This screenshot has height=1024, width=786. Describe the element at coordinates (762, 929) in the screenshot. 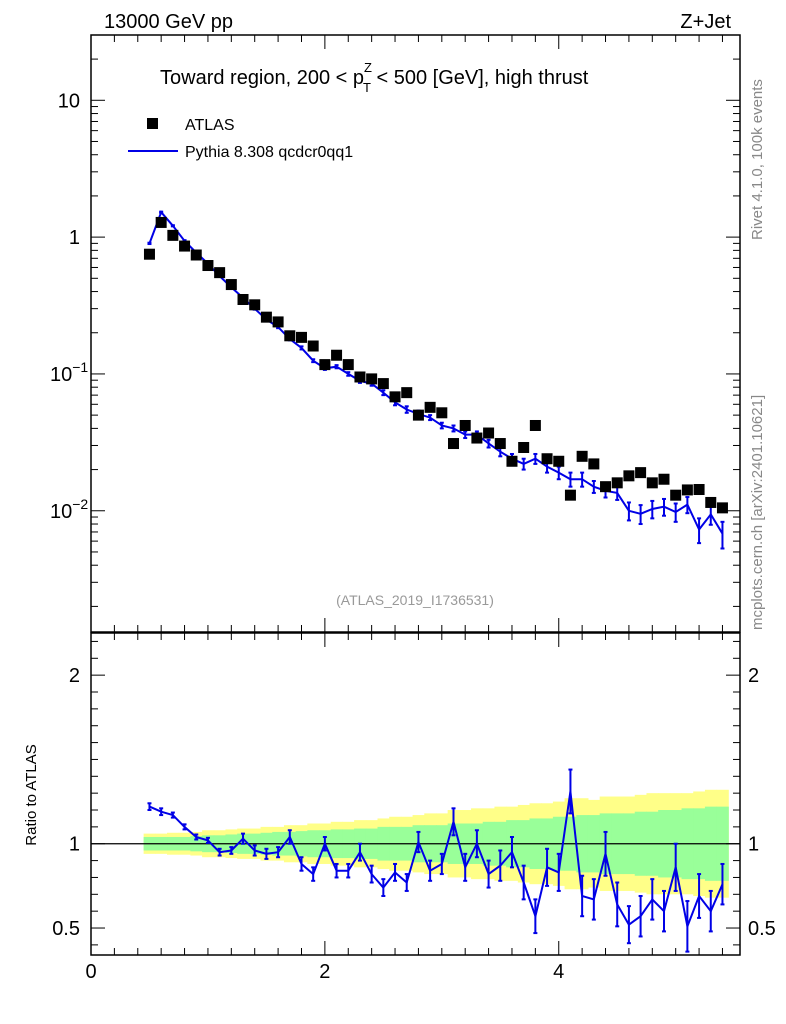

I see `ratio-ytick-label-right: 0.5` at that location.